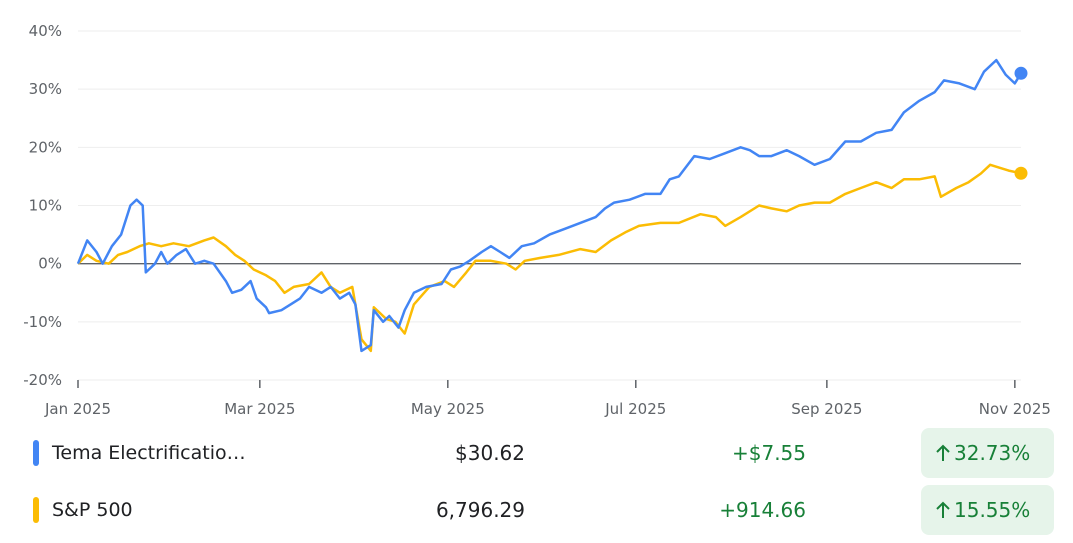 Image resolution: width=1073 pixels, height=543 pixels. Describe the element at coordinates (42, 322) in the screenshot. I see `y-tick-label: -10%` at that location.